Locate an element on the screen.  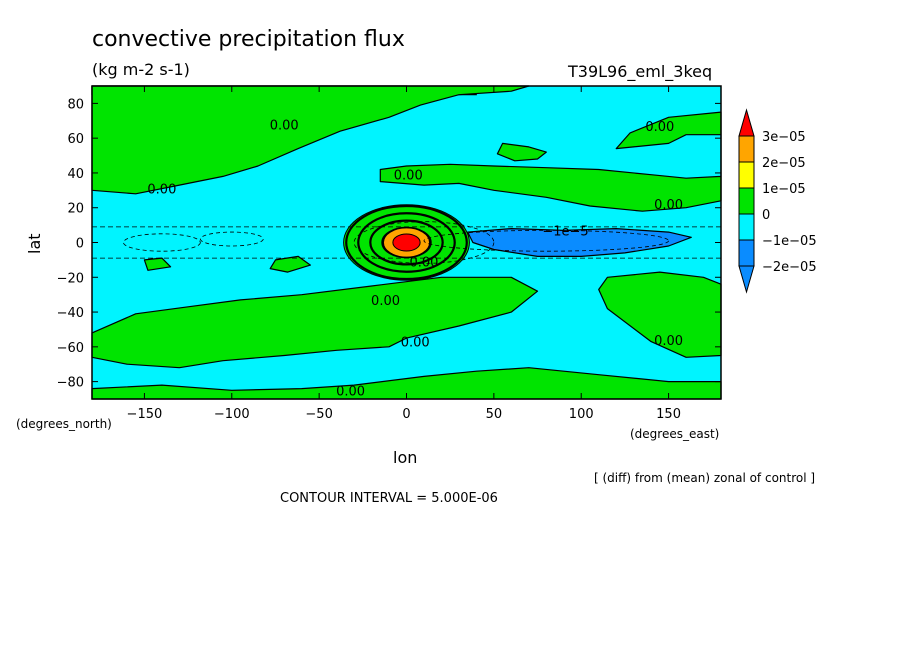
x-tick-label: −100 is located at coordinates (232, 414).